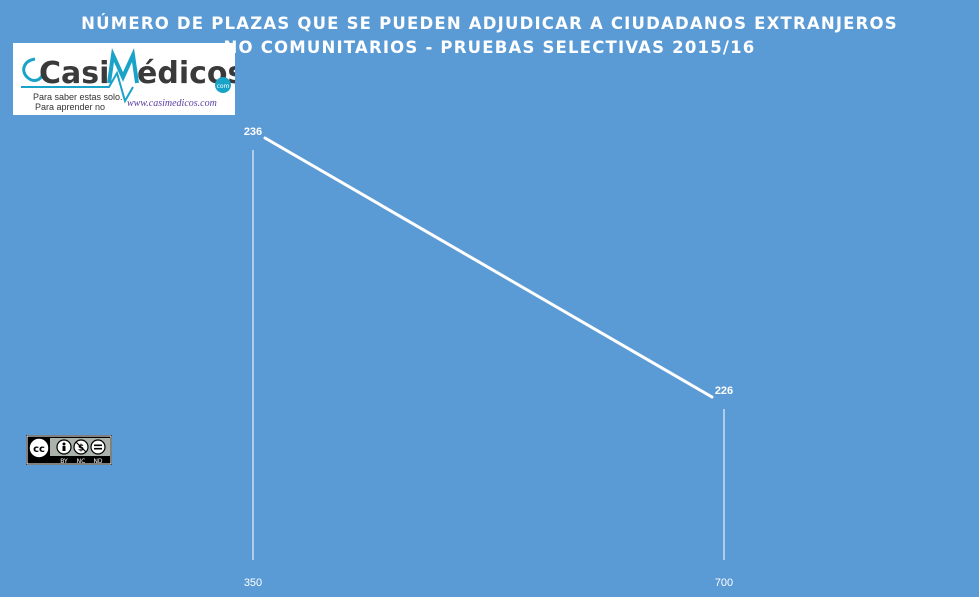 Image resolution: width=979 pixels, height=597 pixels. I want to click on heartbeat-line-icon, so click(77, 87).